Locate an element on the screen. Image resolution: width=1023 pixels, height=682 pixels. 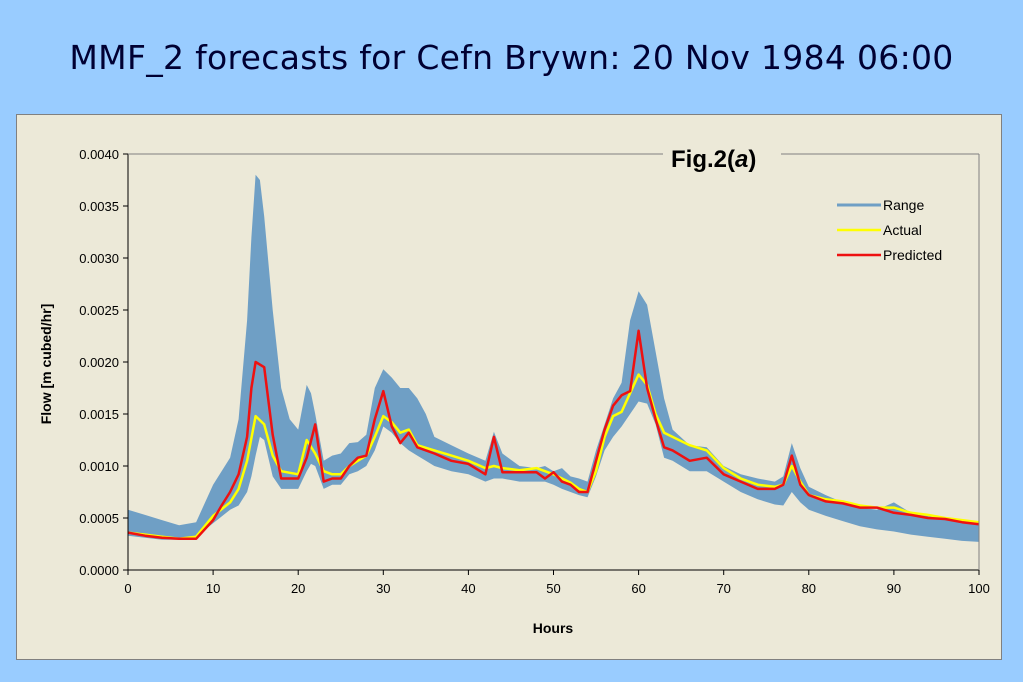
x-tick-label: 100 is located at coordinates (979, 588).